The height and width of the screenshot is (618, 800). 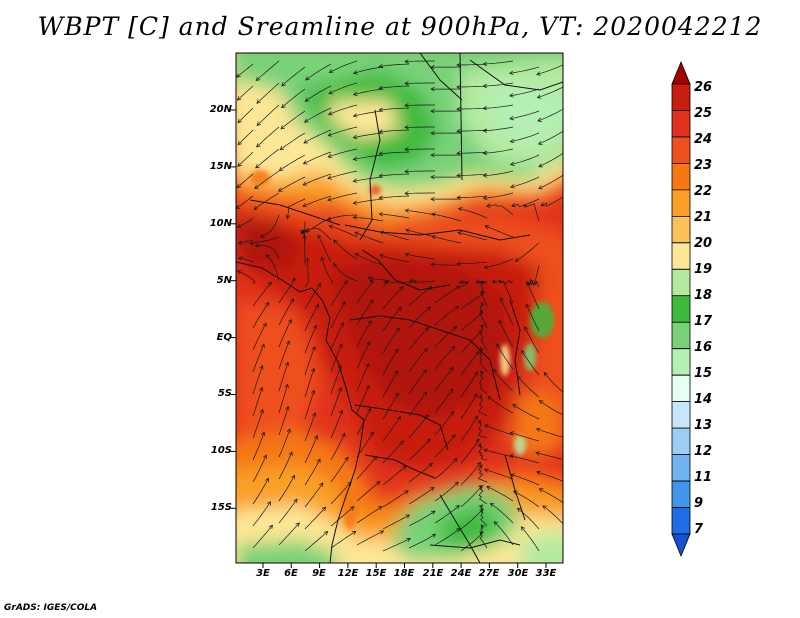 I want to click on colorbar, so click(x=681, y=309).